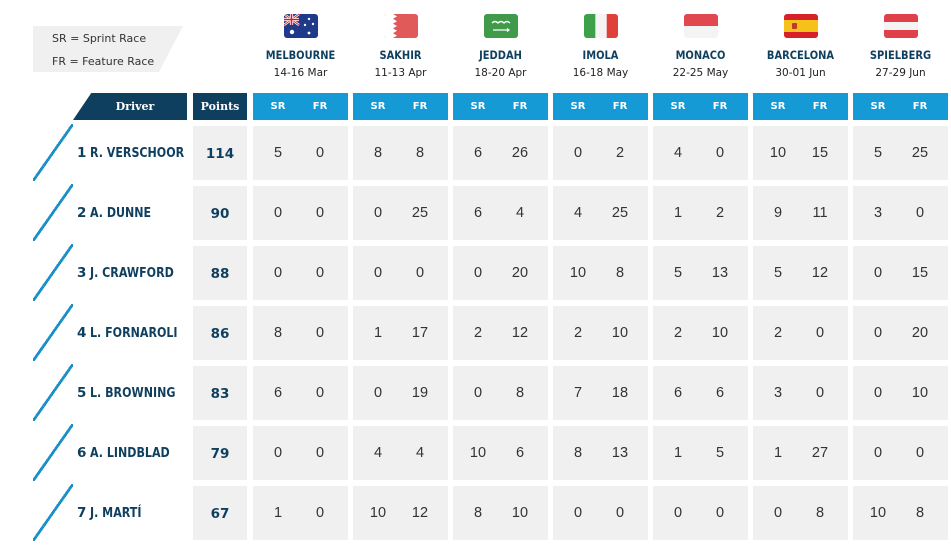 Image resolution: width=951 pixels, height=545 pixels. What do you see at coordinates (878, 153) in the screenshot?
I see `sprint-result: 5` at bounding box center [878, 153].